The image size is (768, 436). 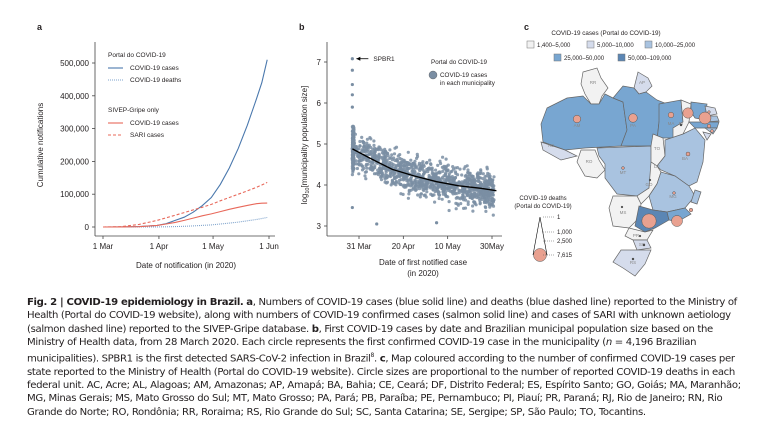 What do you see at coordinates (605, 33) in the screenshot?
I see `map-legend-title: COVID-19 cases (Portal do COVID-19)` at bounding box center [605, 33].